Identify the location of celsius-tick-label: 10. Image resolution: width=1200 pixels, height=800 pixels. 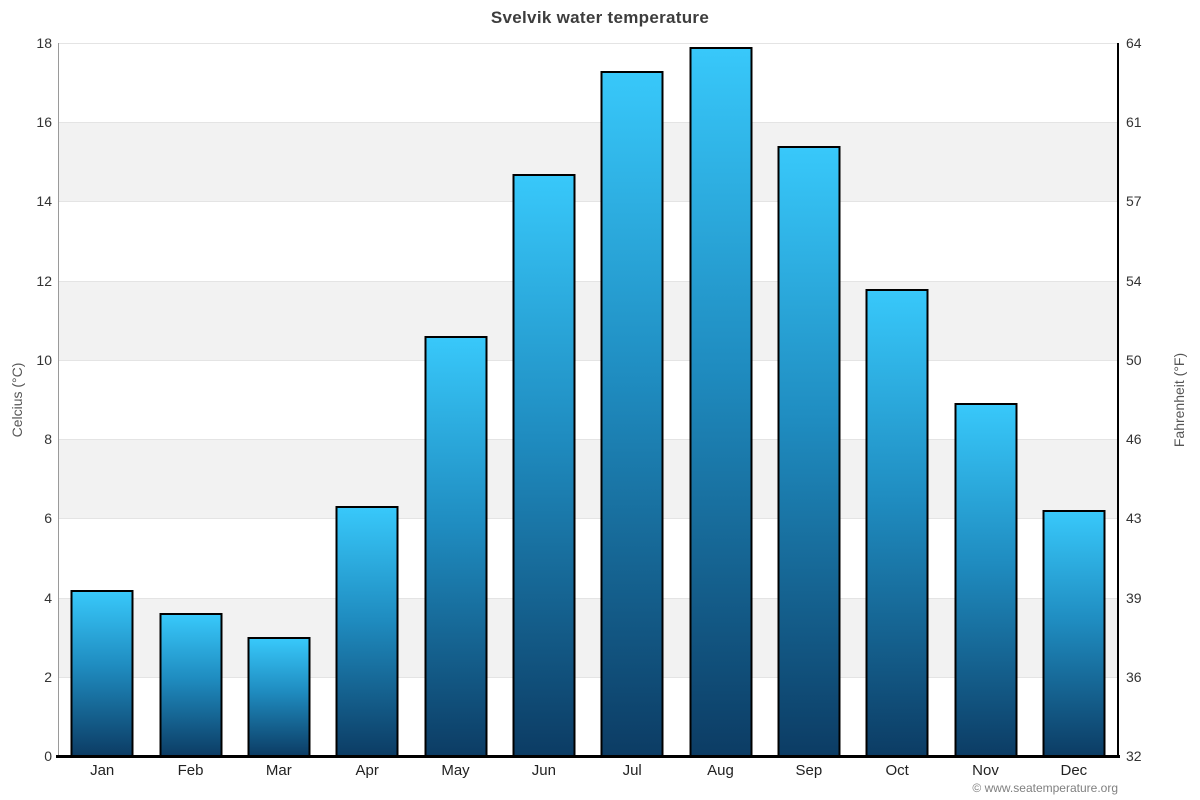
(44, 359).